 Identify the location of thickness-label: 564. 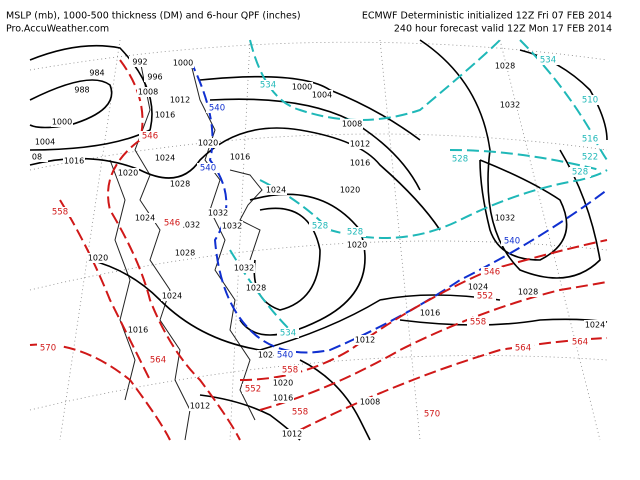
(580, 343).